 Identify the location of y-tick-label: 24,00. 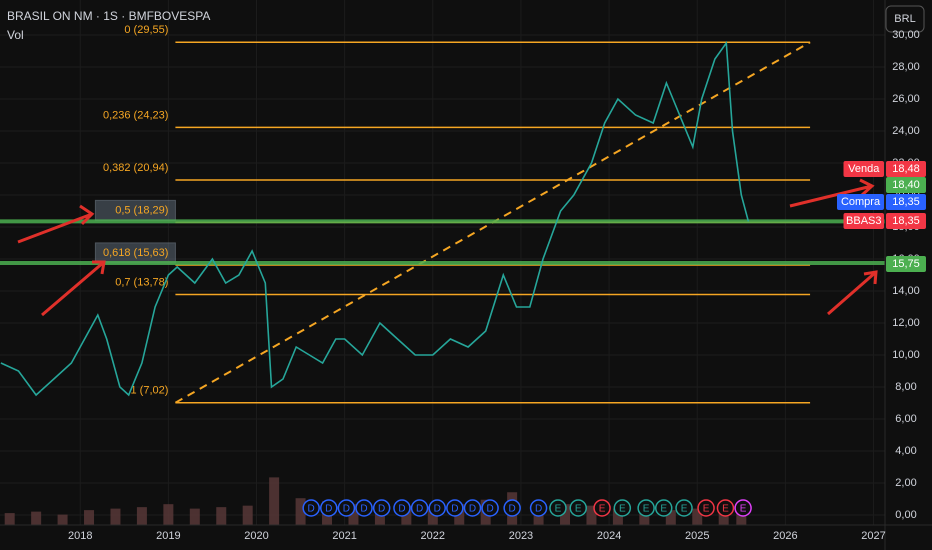
(906, 131).